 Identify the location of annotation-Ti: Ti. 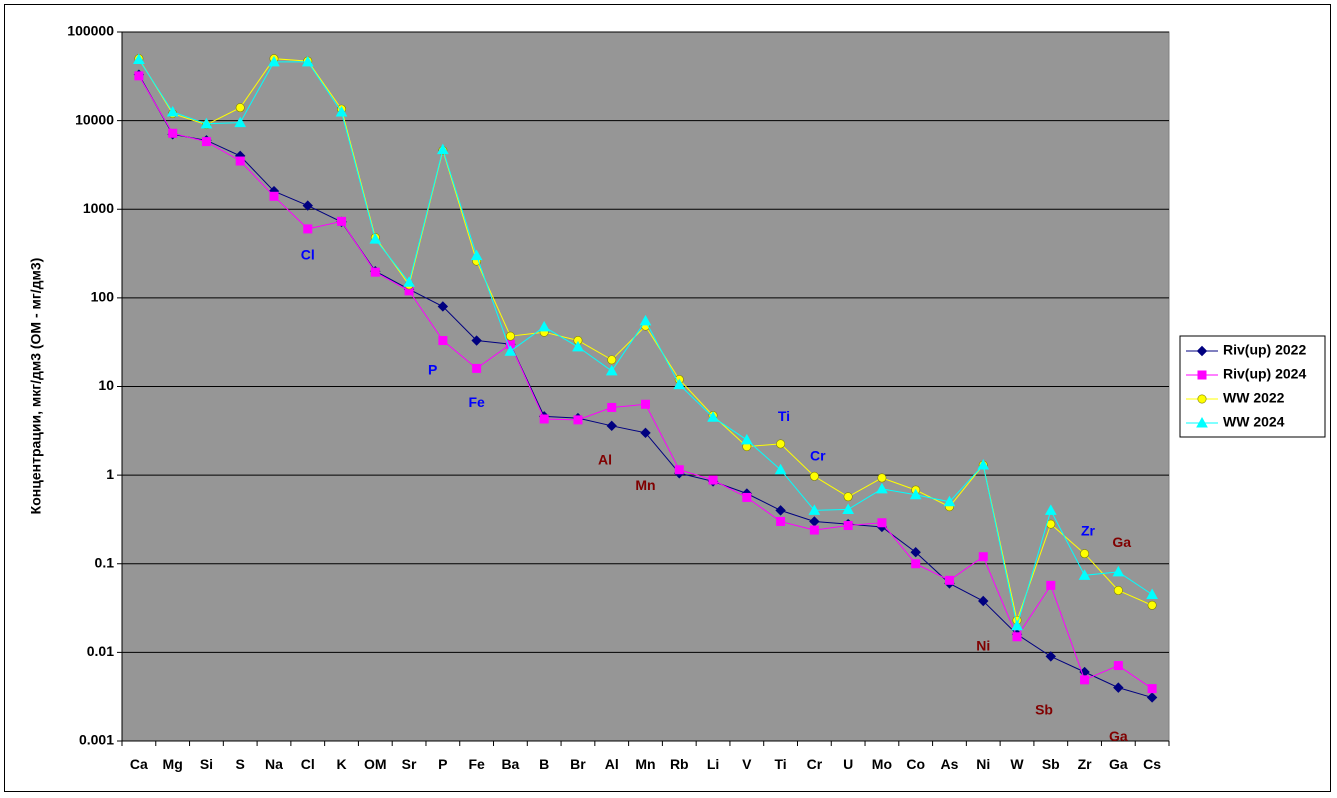
(784, 416).